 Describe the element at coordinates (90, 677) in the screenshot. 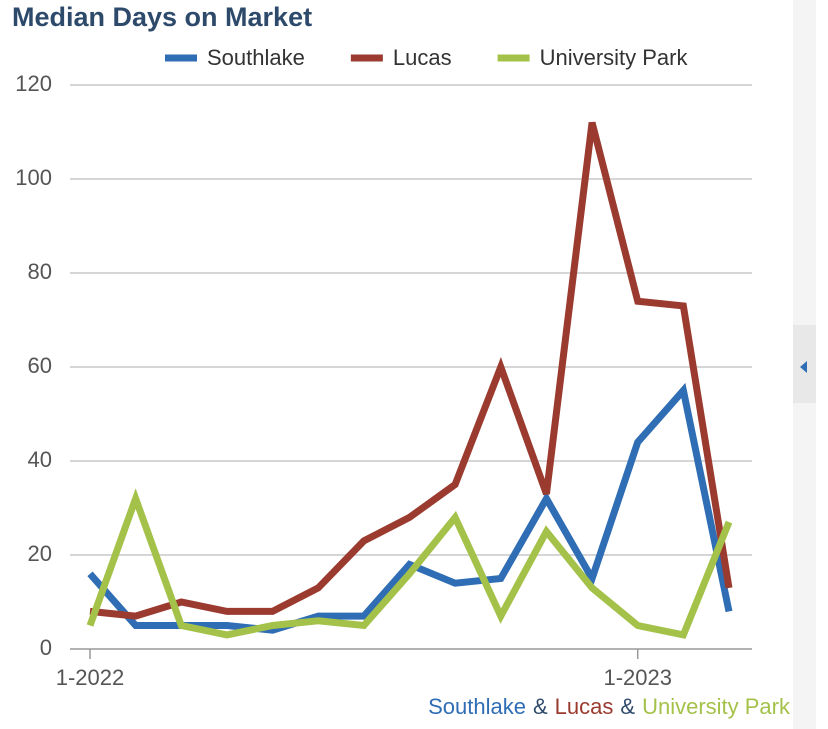

I see `x-tick-label: 1-2022` at that location.